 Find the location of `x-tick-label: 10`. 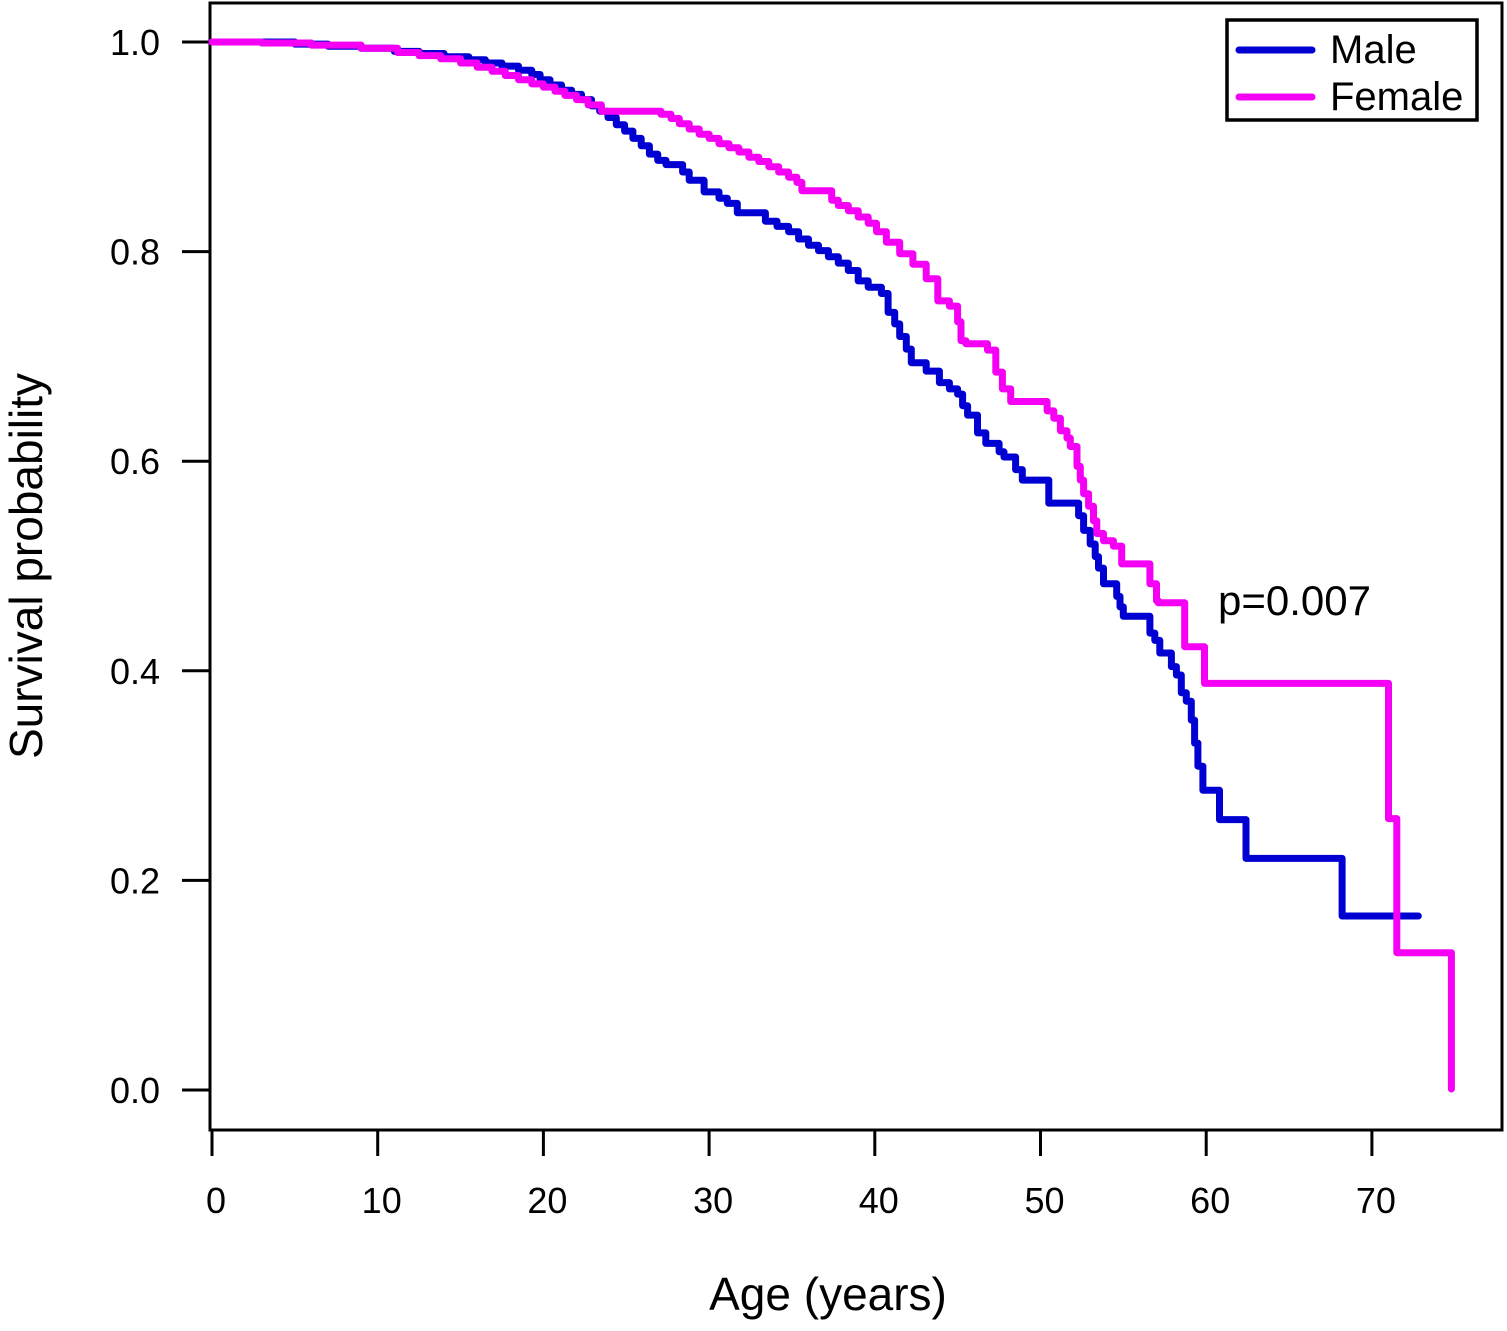

x-tick-label: 10 is located at coordinates (382, 1200).